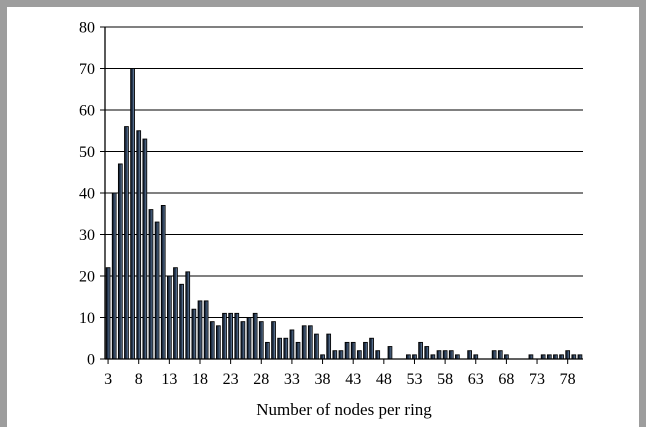 The height and width of the screenshot is (427, 646). I want to click on x-tick-label: 53, so click(414, 379).